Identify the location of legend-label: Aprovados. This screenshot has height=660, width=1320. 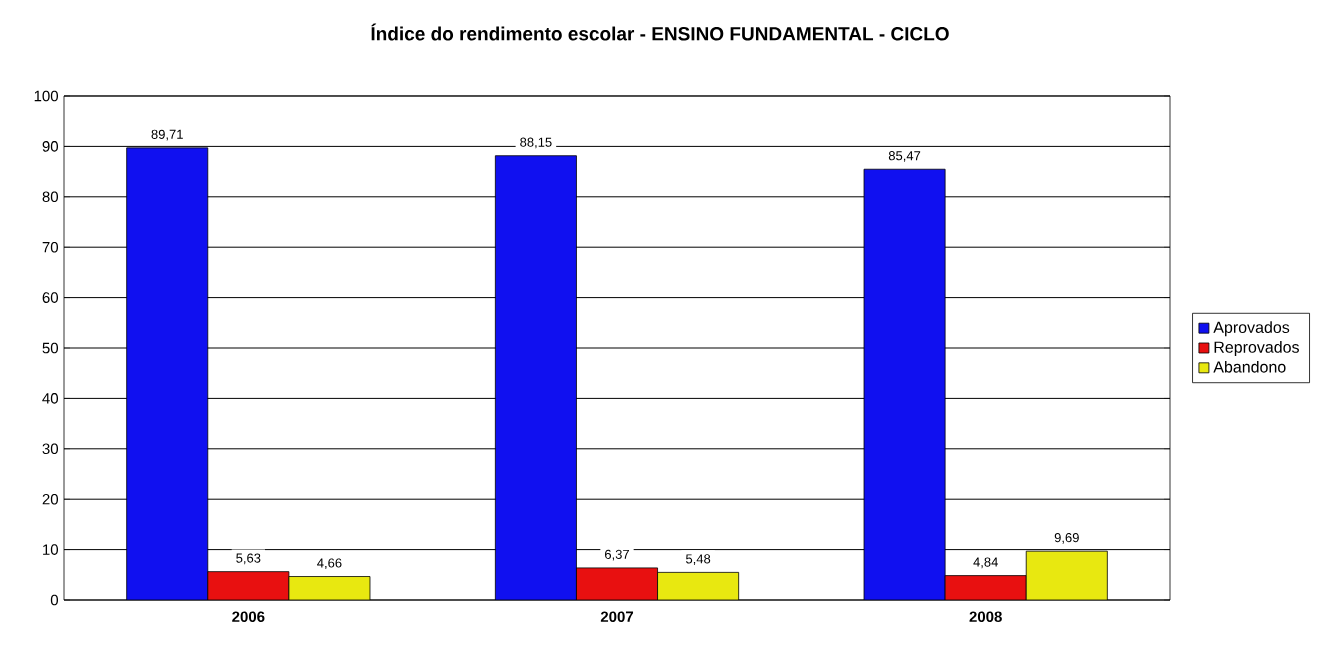
(1251, 329).